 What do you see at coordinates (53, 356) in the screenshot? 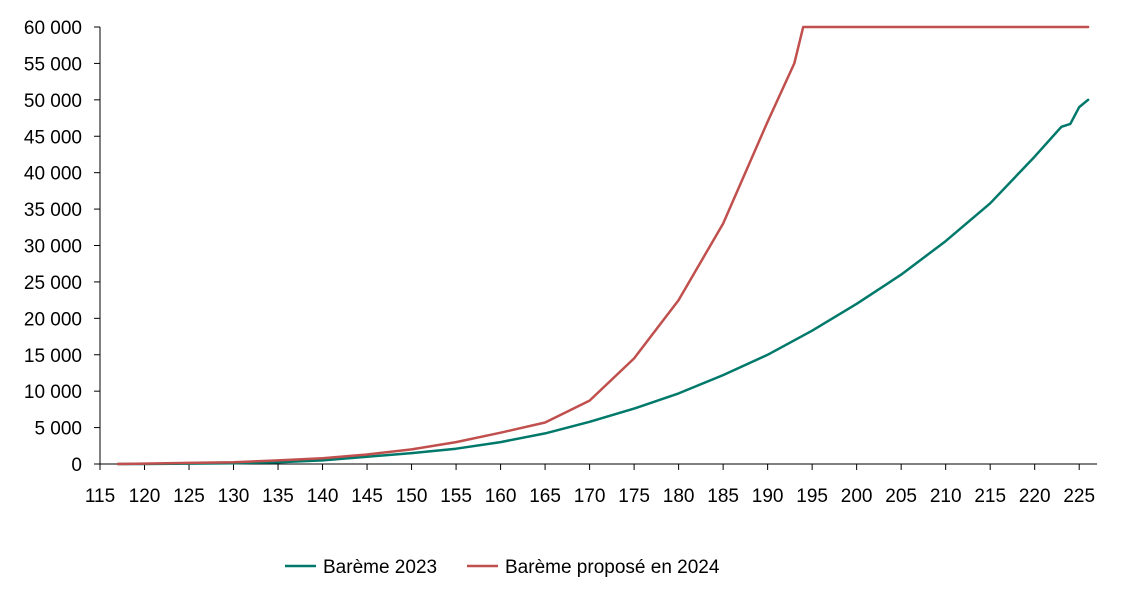
I see `y-tick-label: 15 000` at bounding box center [53, 356].